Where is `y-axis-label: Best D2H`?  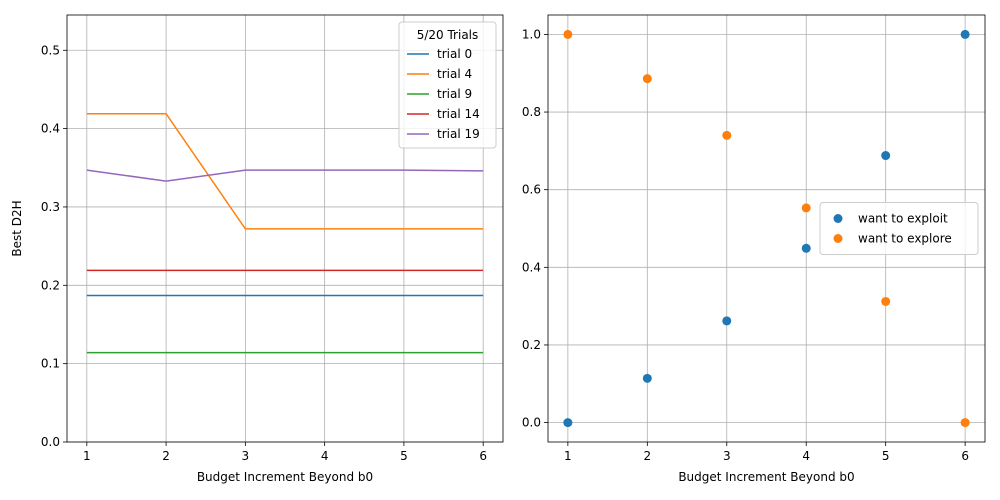 y-axis-label: Best D2H is located at coordinates (17, 228).